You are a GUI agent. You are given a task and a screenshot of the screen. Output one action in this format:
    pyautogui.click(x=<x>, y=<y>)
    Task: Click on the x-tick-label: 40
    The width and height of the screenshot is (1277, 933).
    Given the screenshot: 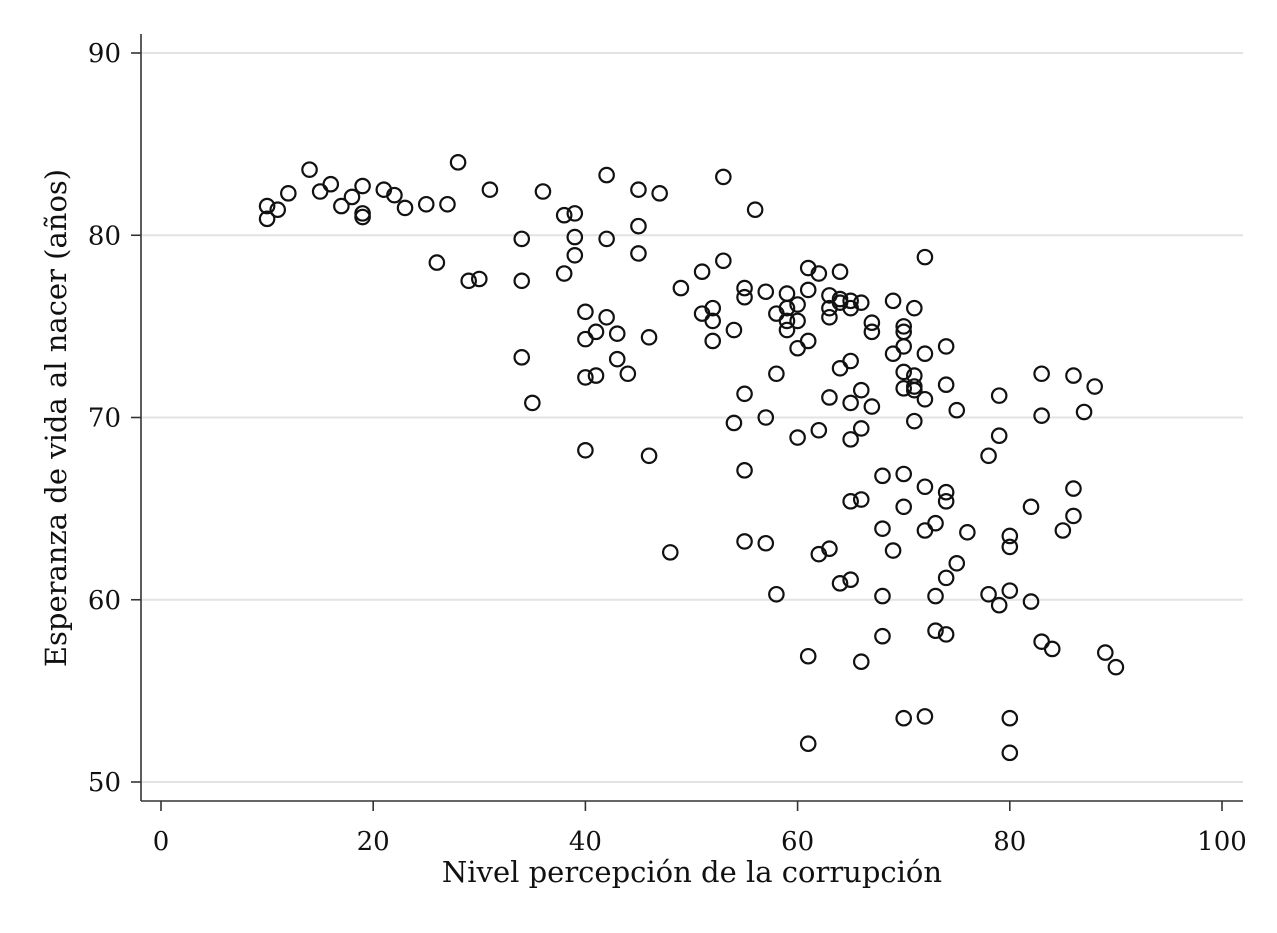 What is the action you would take?
    pyautogui.click(x=585, y=842)
    